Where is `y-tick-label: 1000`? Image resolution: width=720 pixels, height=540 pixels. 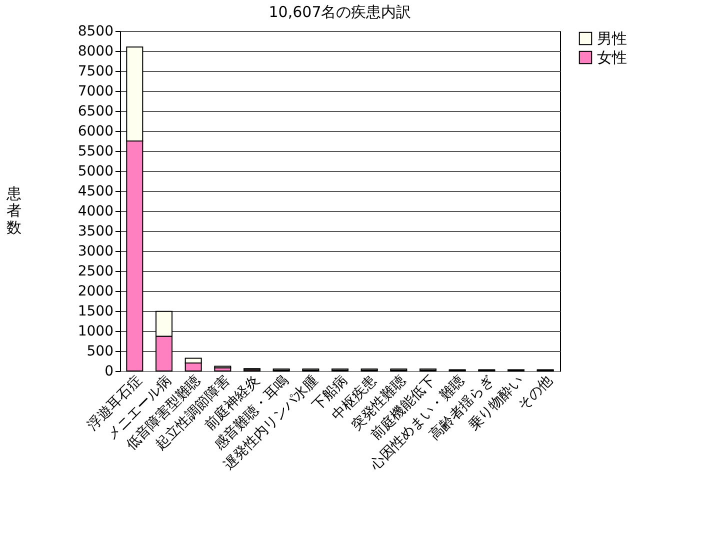
y-tick-label: 1000 is located at coordinates (96, 332).